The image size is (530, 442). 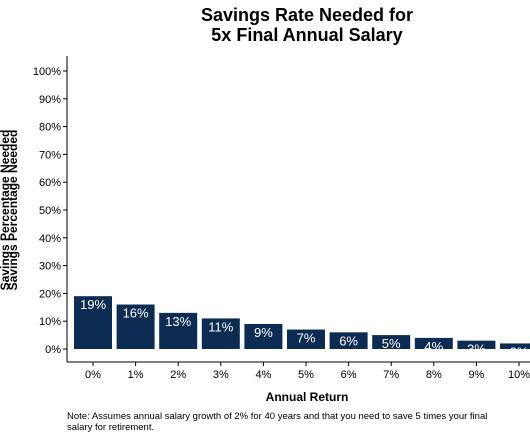 I want to click on bar-data-label: 4%, so click(x=433, y=346).